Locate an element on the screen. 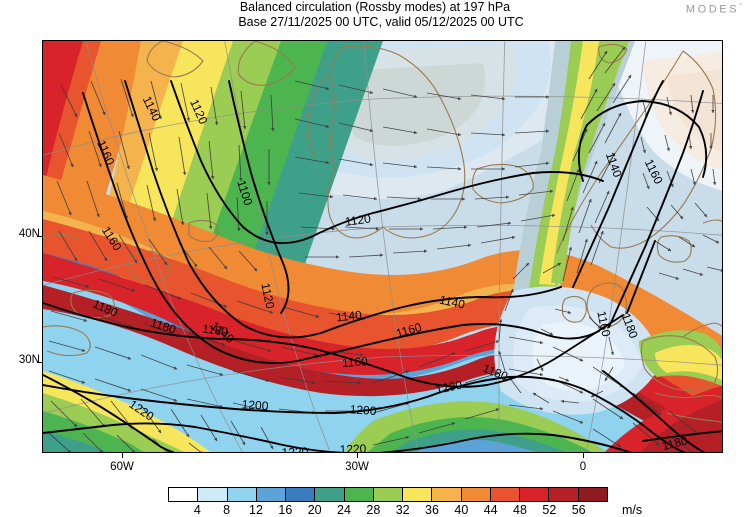 The image size is (750, 517). x-axis-tick-label: 0 is located at coordinates (583, 467).